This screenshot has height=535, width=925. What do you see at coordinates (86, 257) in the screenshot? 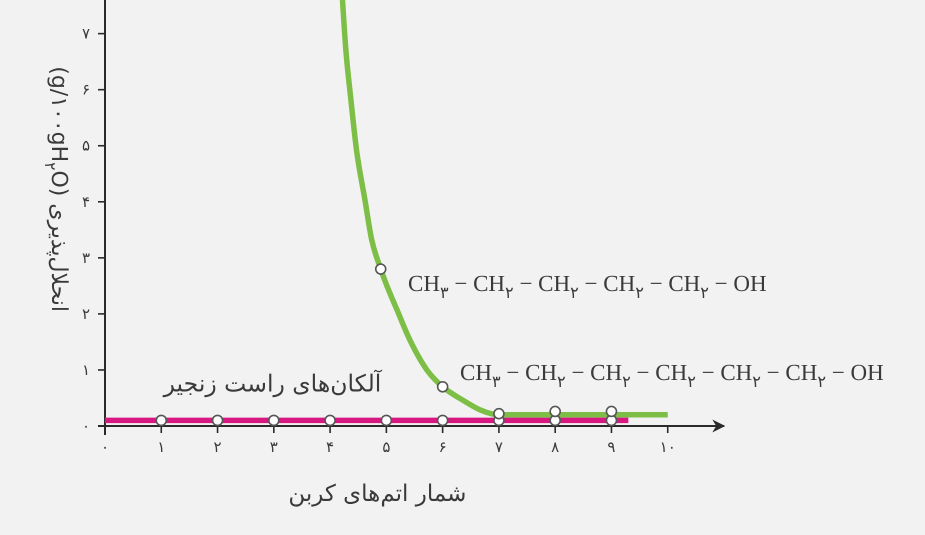
I see `y-tick-label: ۳` at bounding box center [86, 257].